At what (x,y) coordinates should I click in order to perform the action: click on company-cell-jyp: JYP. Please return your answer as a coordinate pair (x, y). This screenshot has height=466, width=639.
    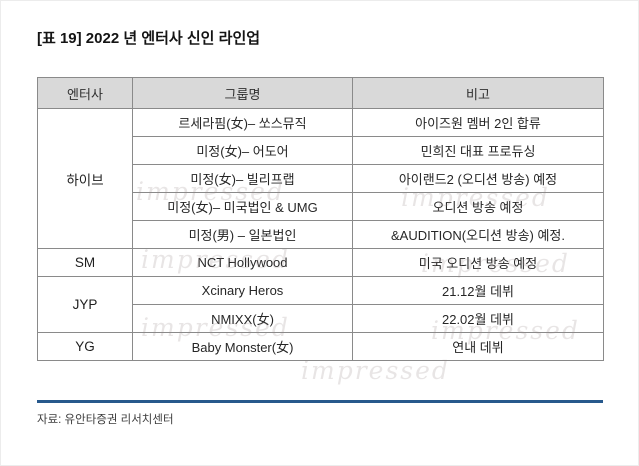
    Looking at the image, I should click on (85, 304).